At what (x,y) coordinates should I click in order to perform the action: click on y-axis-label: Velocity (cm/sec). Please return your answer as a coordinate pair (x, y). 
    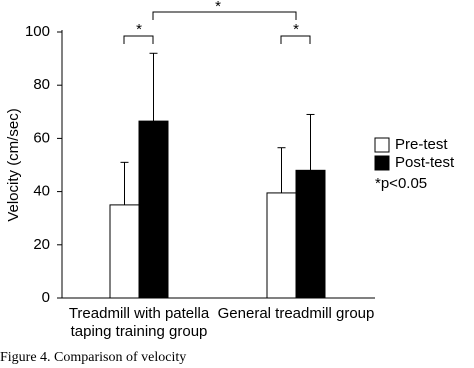
    Looking at the image, I should click on (13, 164).